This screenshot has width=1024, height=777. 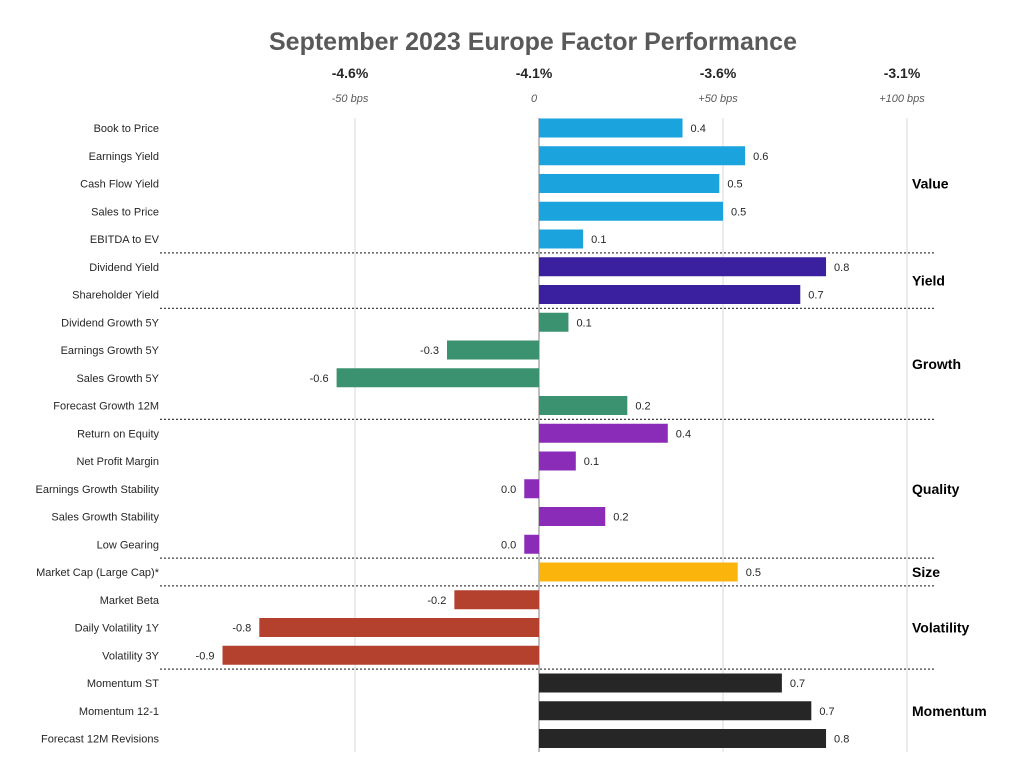 What do you see at coordinates (124, 268) in the screenshot?
I see `category-label-dividend-yield: Dividend Yield` at bounding box center [124, 268].